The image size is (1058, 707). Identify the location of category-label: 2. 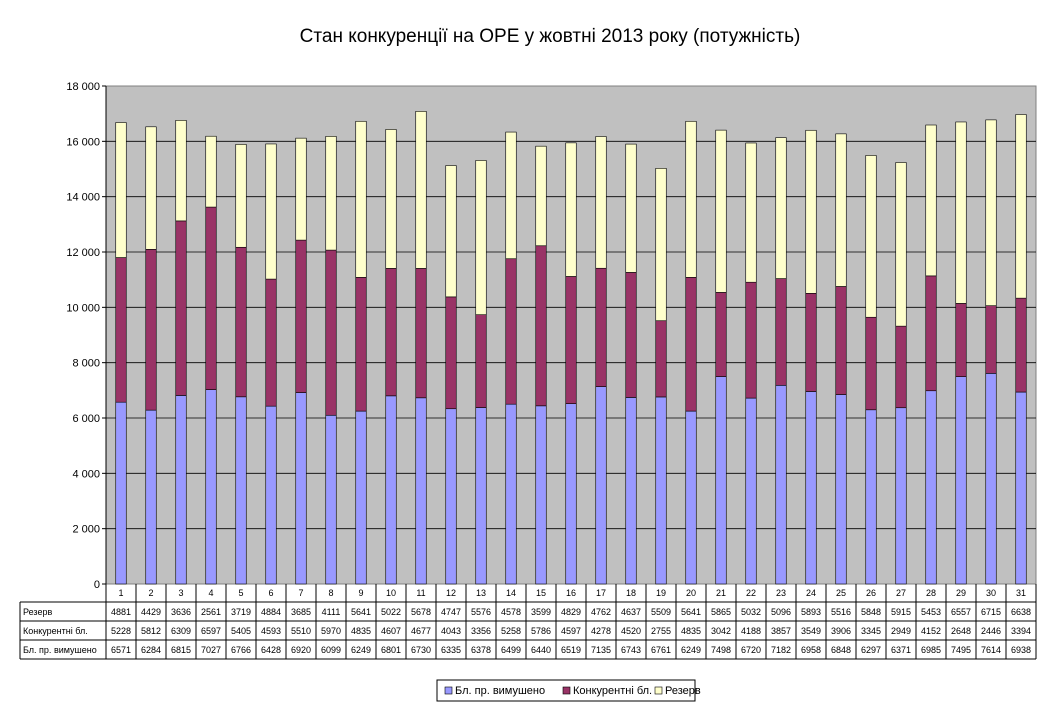
(150, 593).